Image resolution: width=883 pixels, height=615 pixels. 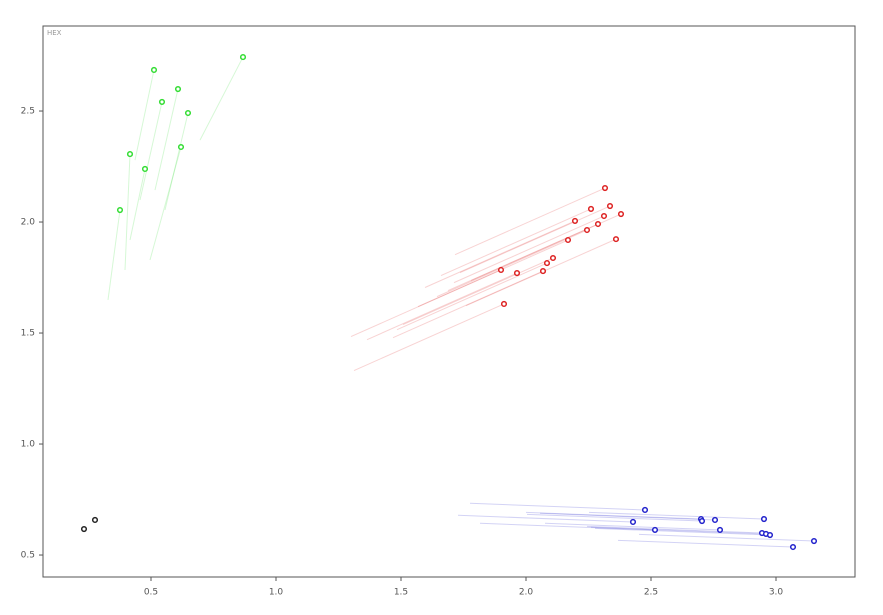 What do you see at coordinates (28, 223) in the screenshot?
I see `y-tick-label: 2.0` at bounding box center [28, 223].